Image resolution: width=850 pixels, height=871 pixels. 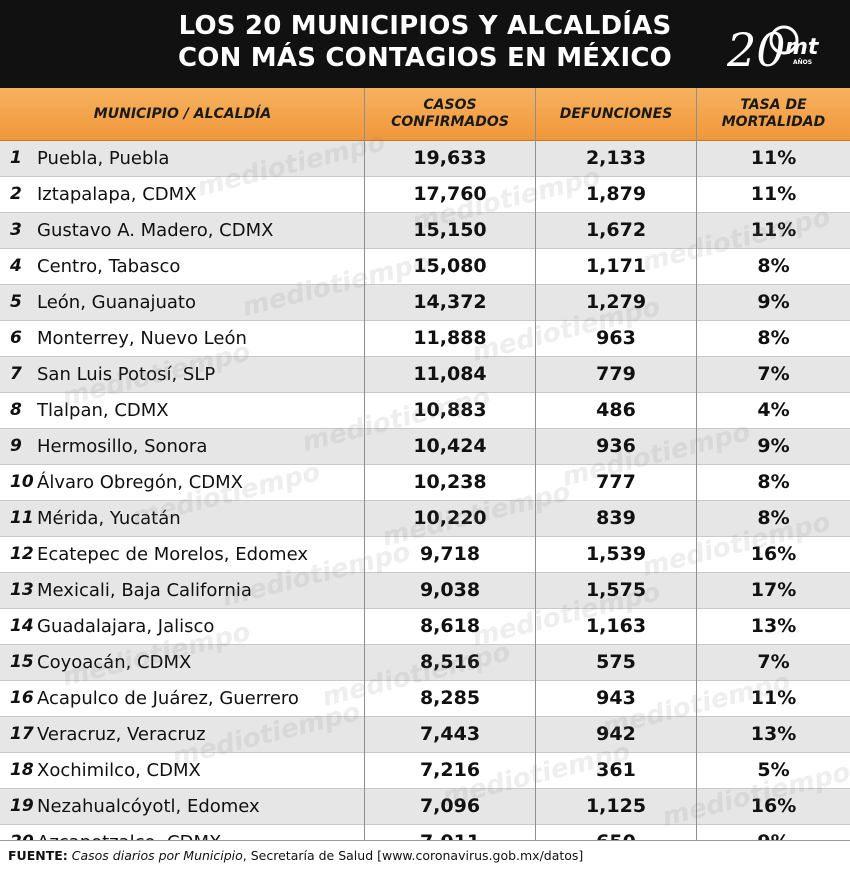 I want to click on municipio-name: Hermosillo, Sonora, so click(x=122, y=446).